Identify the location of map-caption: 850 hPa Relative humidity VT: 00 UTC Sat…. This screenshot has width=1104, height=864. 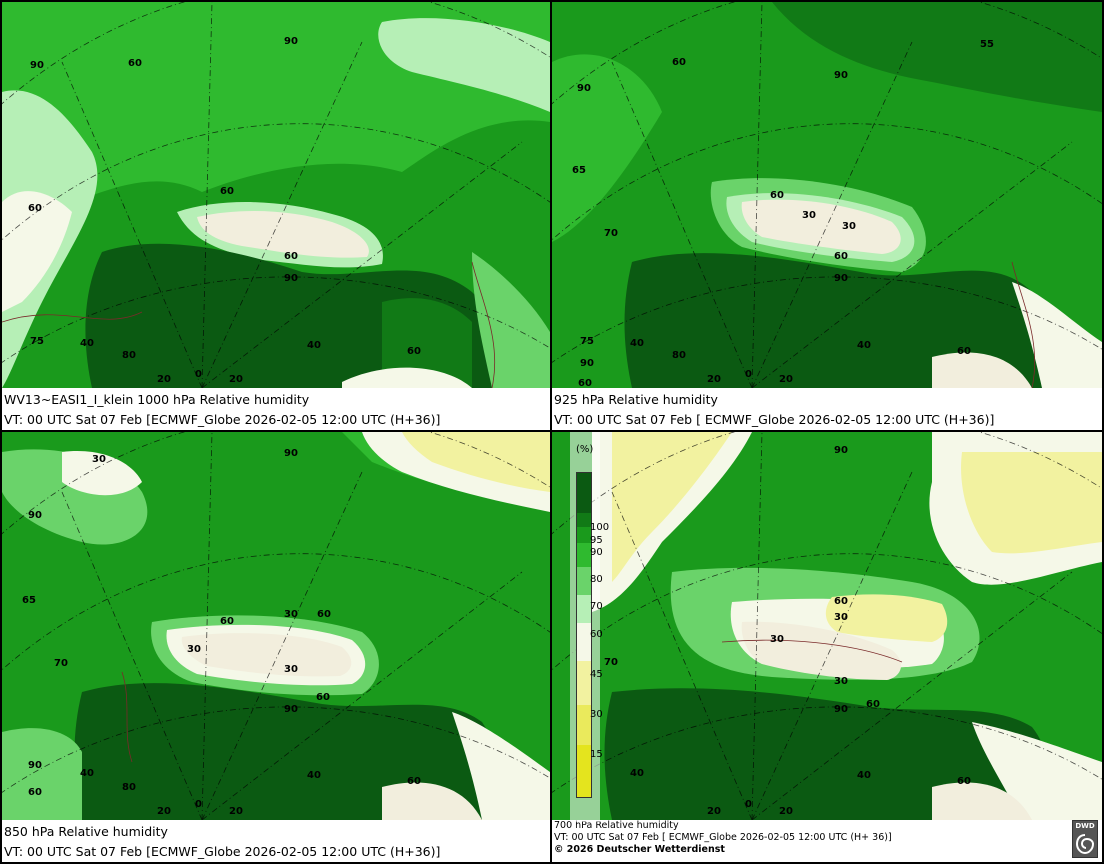
(276, 842).